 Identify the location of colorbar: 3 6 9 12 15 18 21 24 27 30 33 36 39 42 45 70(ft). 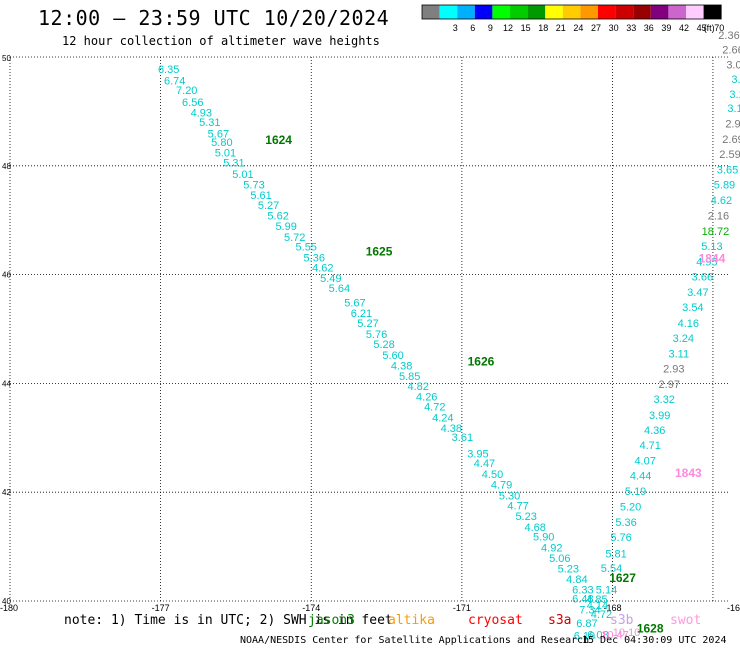
(572, 18).